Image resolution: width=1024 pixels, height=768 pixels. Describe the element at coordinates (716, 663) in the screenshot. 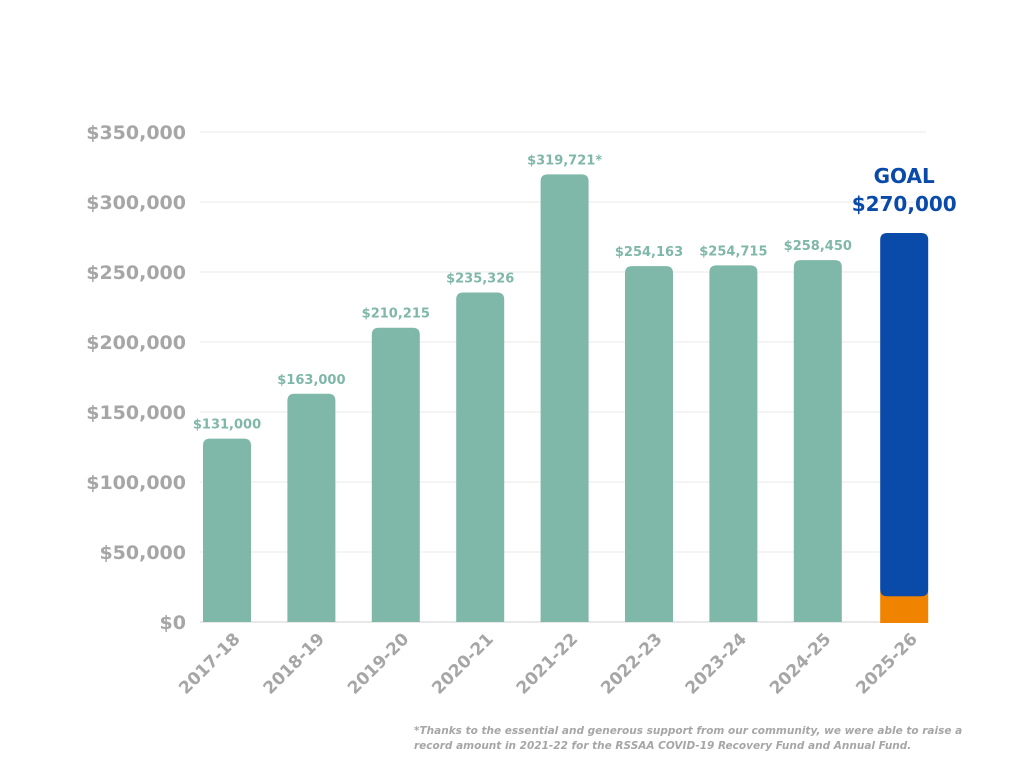

I see `x-tick-label: 2023-24` at that location.